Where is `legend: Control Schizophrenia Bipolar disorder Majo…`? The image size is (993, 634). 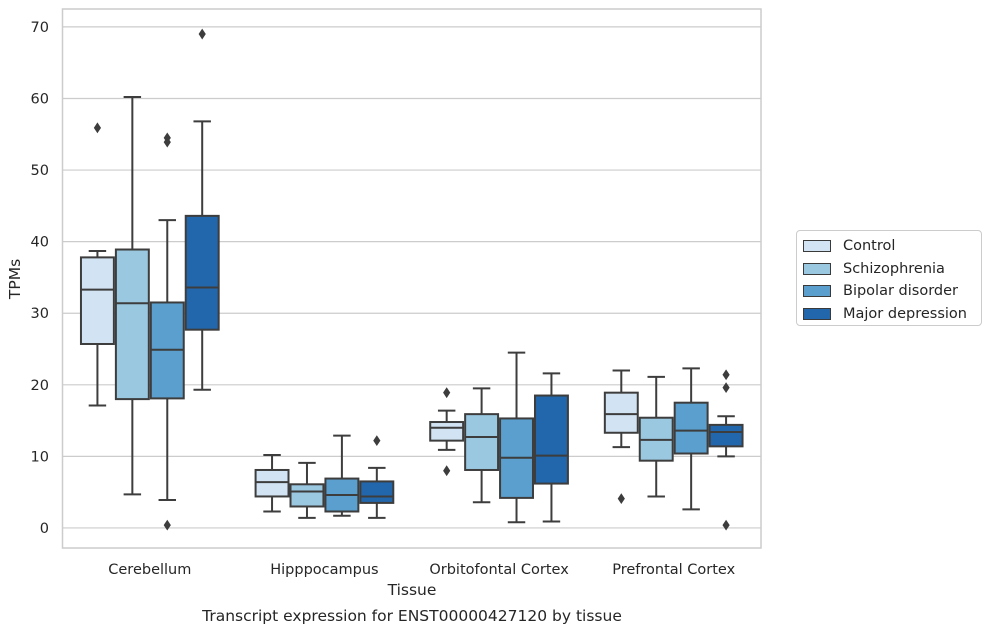 legend: Control Schizophrenia Bipolar disorder Majo… is located at coordinates (889, 278).